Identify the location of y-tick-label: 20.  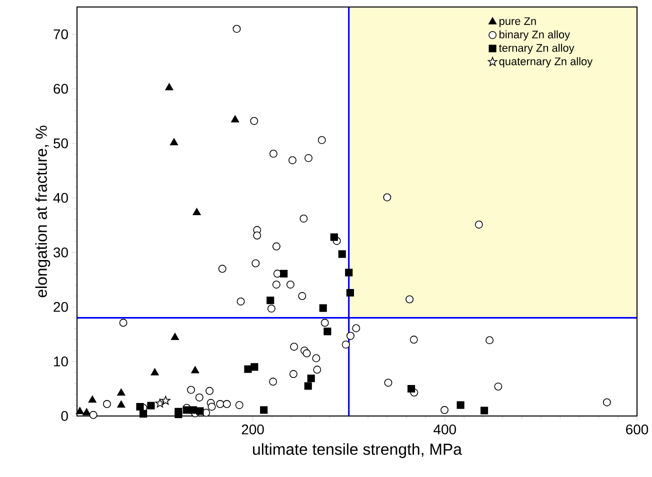
(61, 307).